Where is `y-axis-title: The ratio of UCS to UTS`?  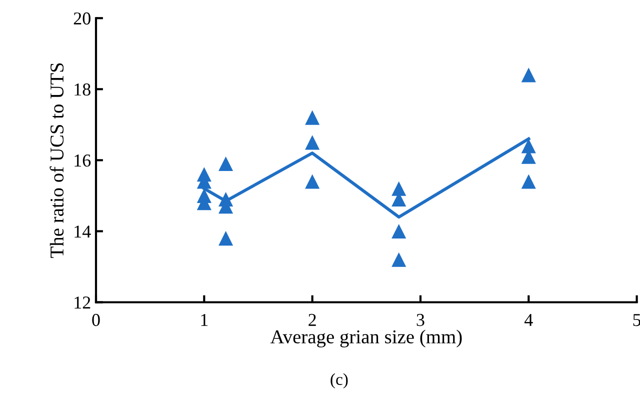 y-axis-title: The ratio of UCS to UTS is located at coordinates (57, 160).